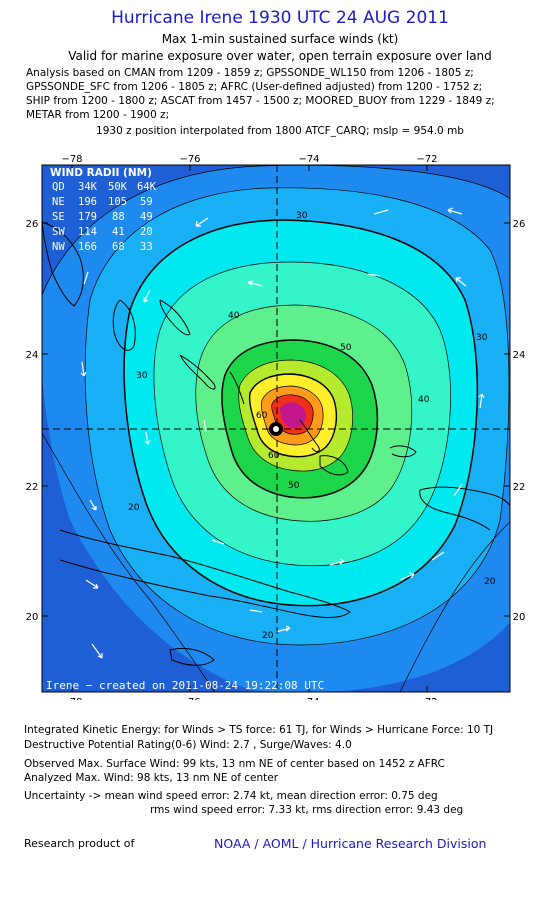 The width and height of the screenshot is (560, 915). What do you see at coordinates (189, 159) in the screenshot?
I see `lon-tick-label: −76` at bounding box center [189, 159].